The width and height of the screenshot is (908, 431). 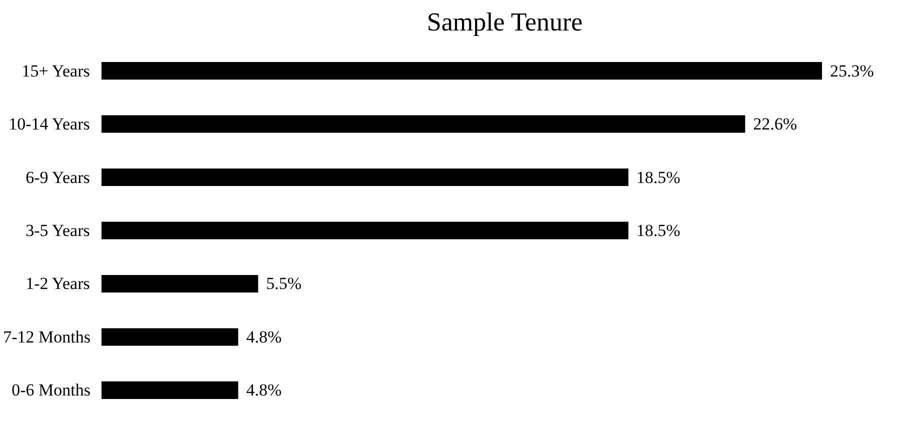 What do you see at coordinates (852, 70) in the screenshot?
I see `data-label: 25.3%` at bounding box center [852, 70].